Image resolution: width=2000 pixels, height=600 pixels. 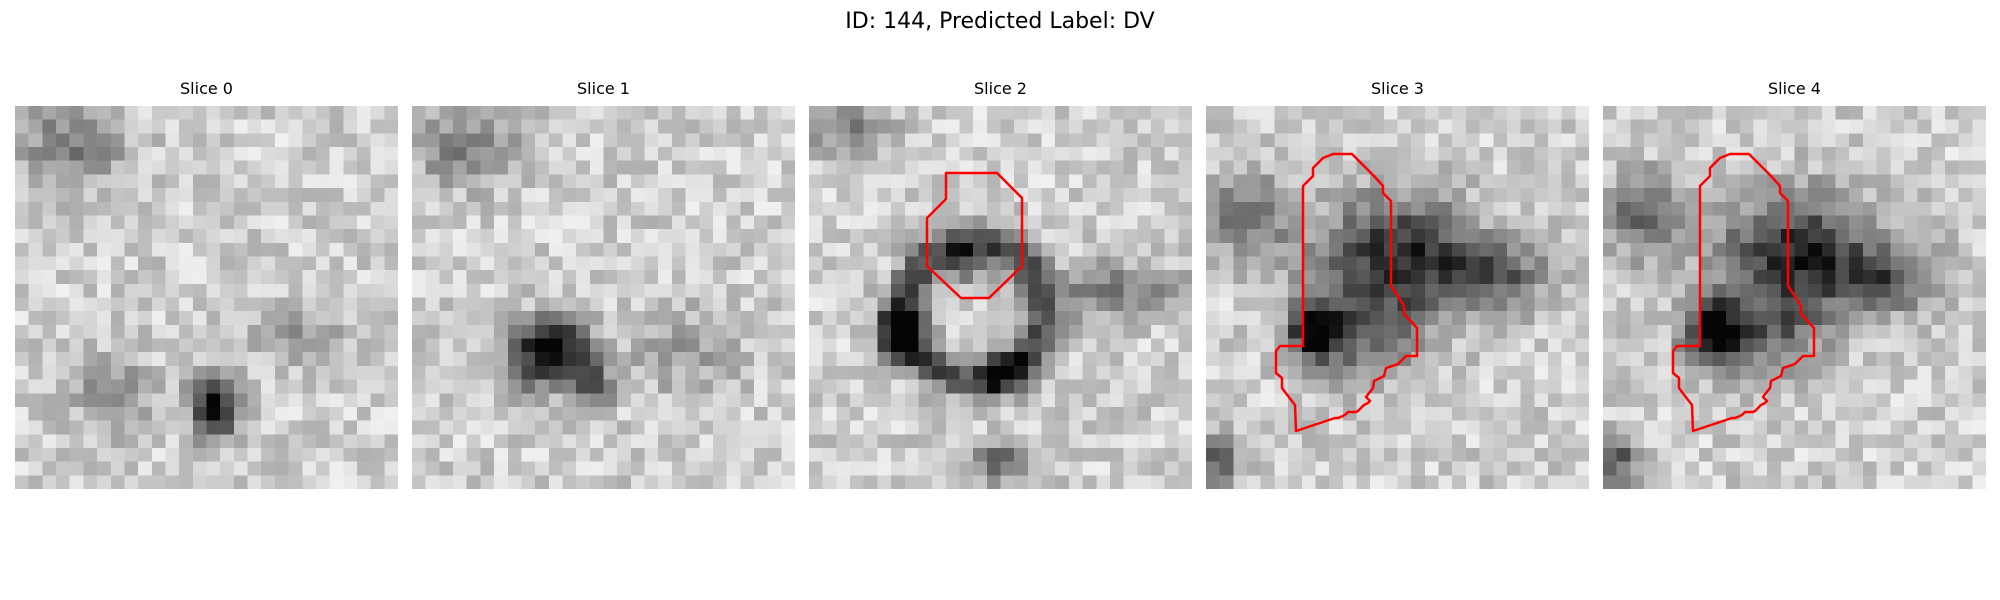 I want to click on slice-panel-2: Slice 2, so click(x=1000, y=284).